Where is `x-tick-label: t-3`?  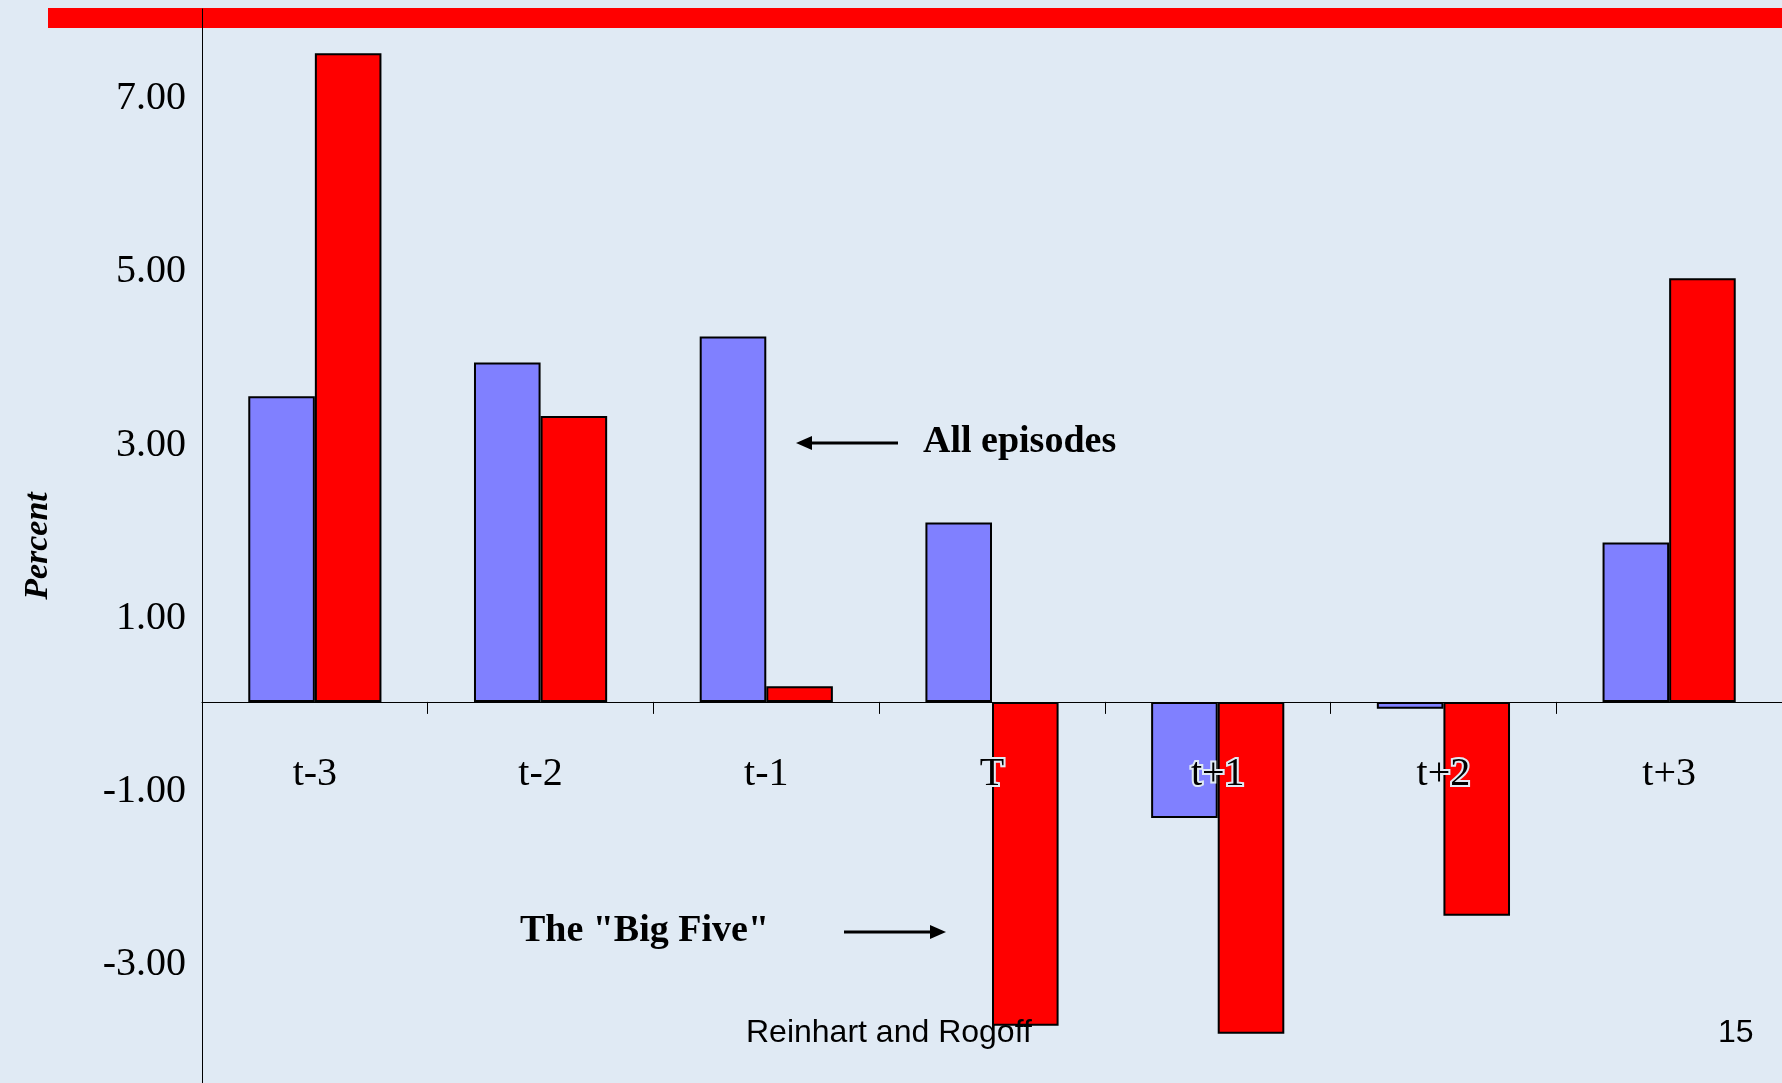 x-tick-label: t-3 is located at coordinates (315, 772).